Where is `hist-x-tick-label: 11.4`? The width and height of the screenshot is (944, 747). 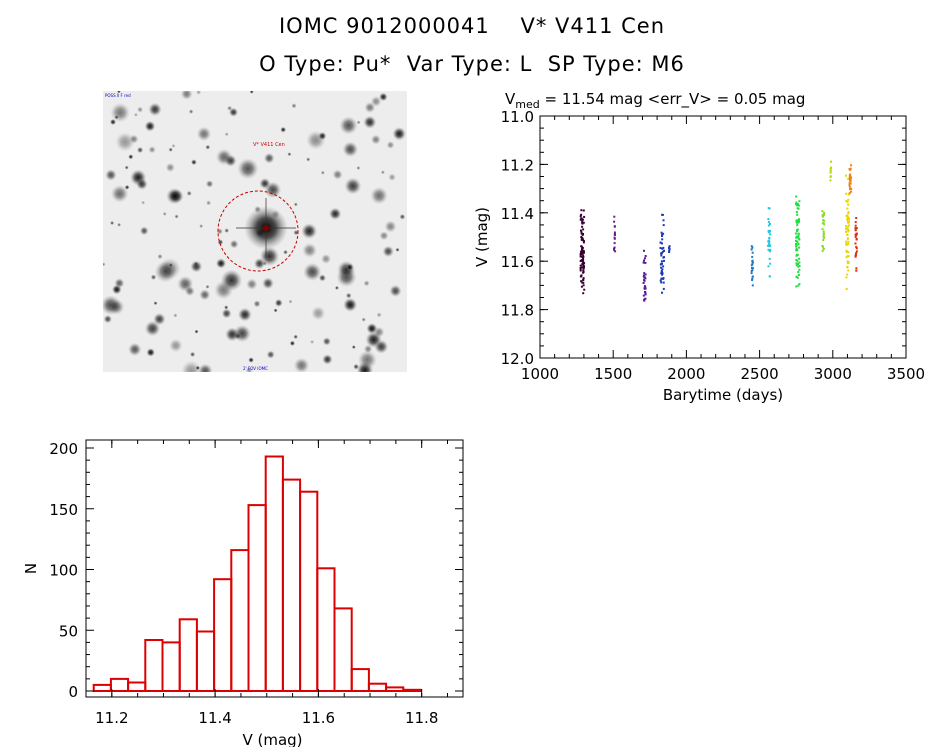 hist-x-tick-label: 11.4 is located at coordinates (214, 718).